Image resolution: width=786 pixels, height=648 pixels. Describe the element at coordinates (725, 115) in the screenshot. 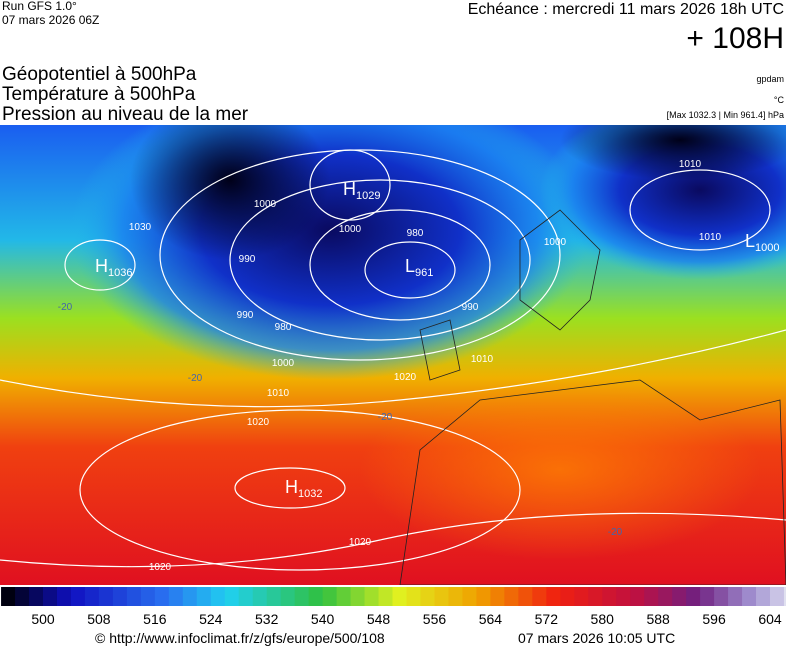

I see `label: [Max 1032.3 | Min 961.4] hPa` at that location.